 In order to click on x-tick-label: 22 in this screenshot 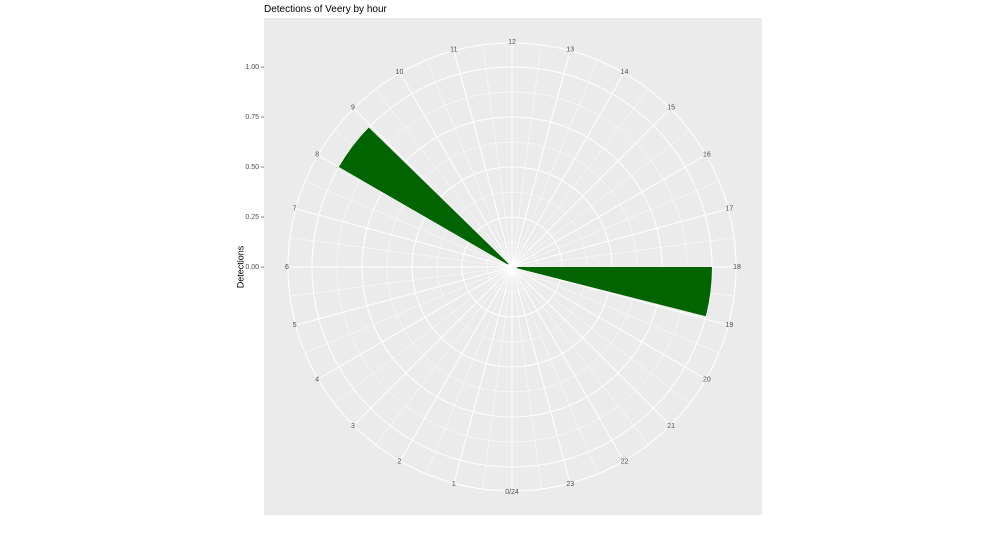, I will do `click(625, 462)`.